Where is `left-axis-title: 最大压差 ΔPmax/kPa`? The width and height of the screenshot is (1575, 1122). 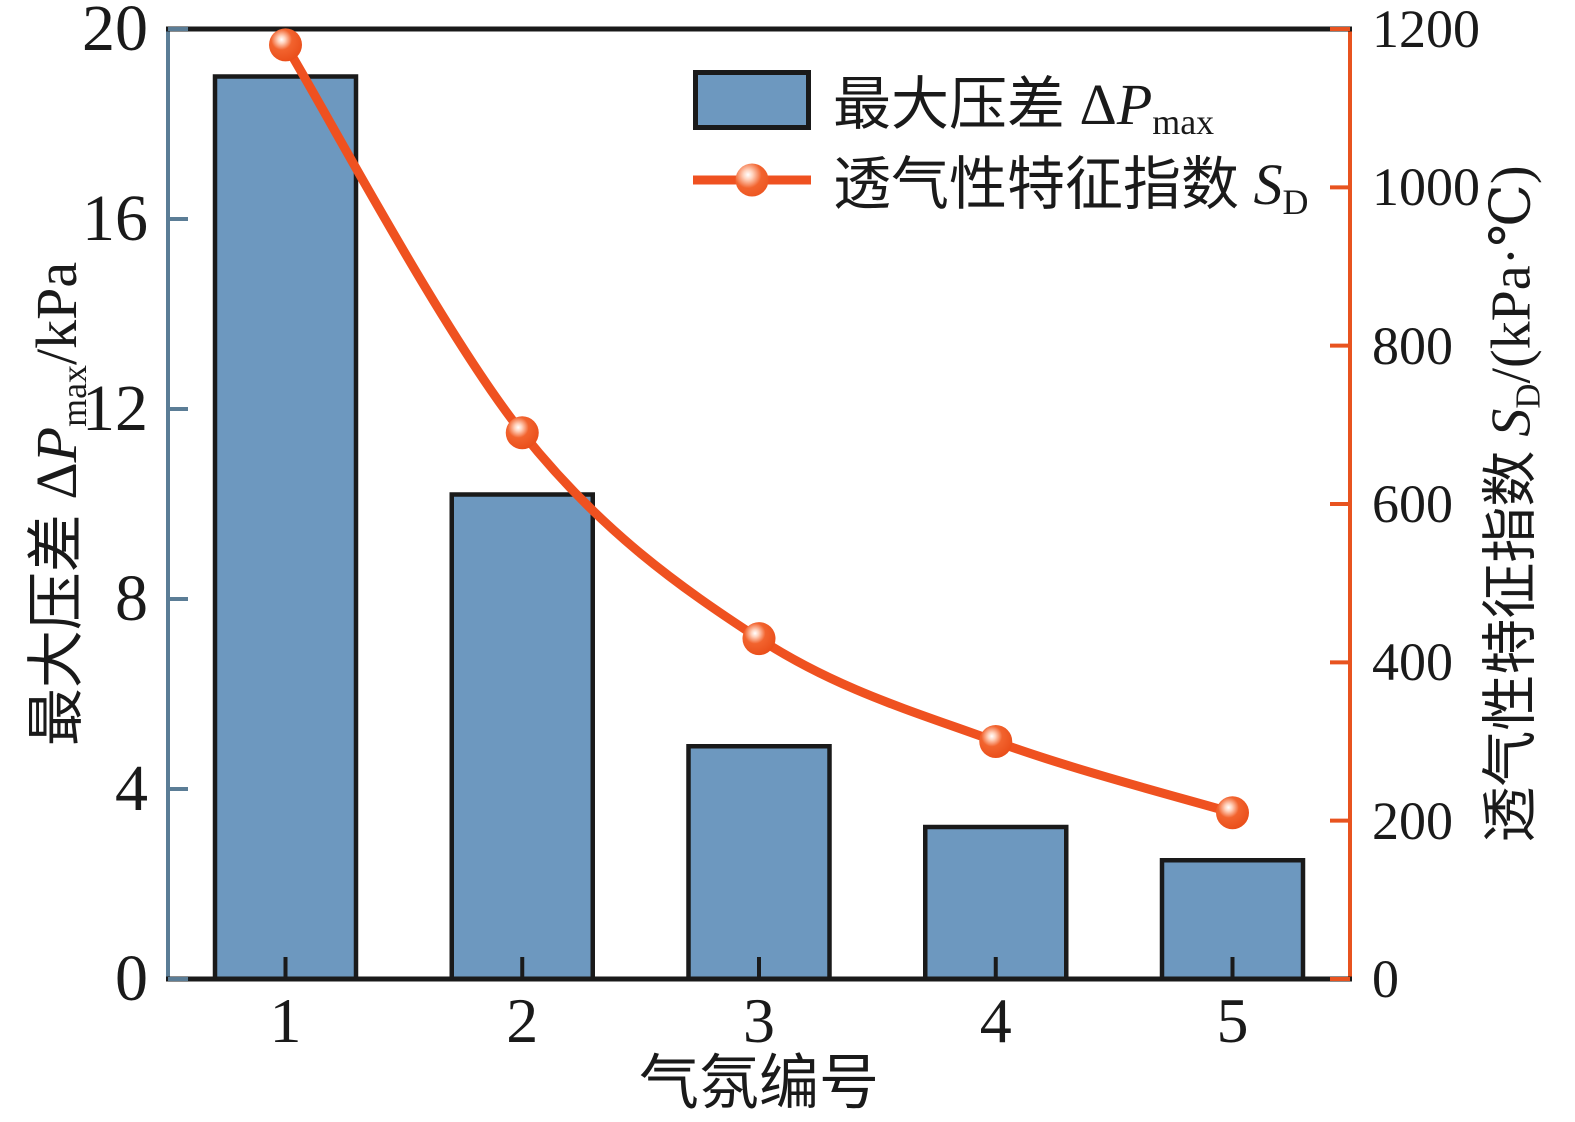
left-axis-title: 最大压差 ΔPmax/kPa is located at coordinates (52, 504).